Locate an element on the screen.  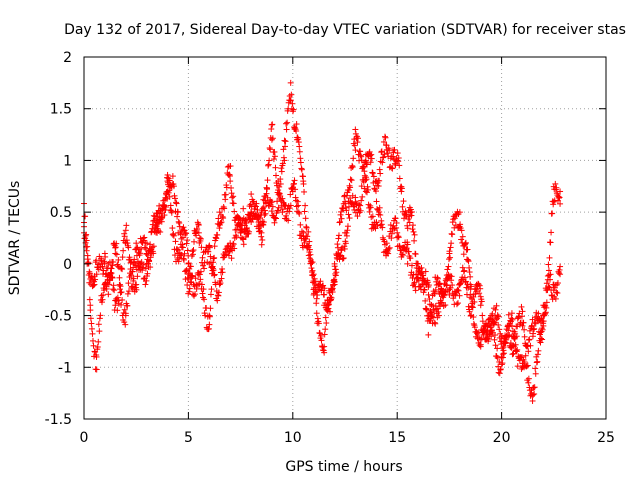
y-tick-label: -0.5 is located at coordinates (58, 317).